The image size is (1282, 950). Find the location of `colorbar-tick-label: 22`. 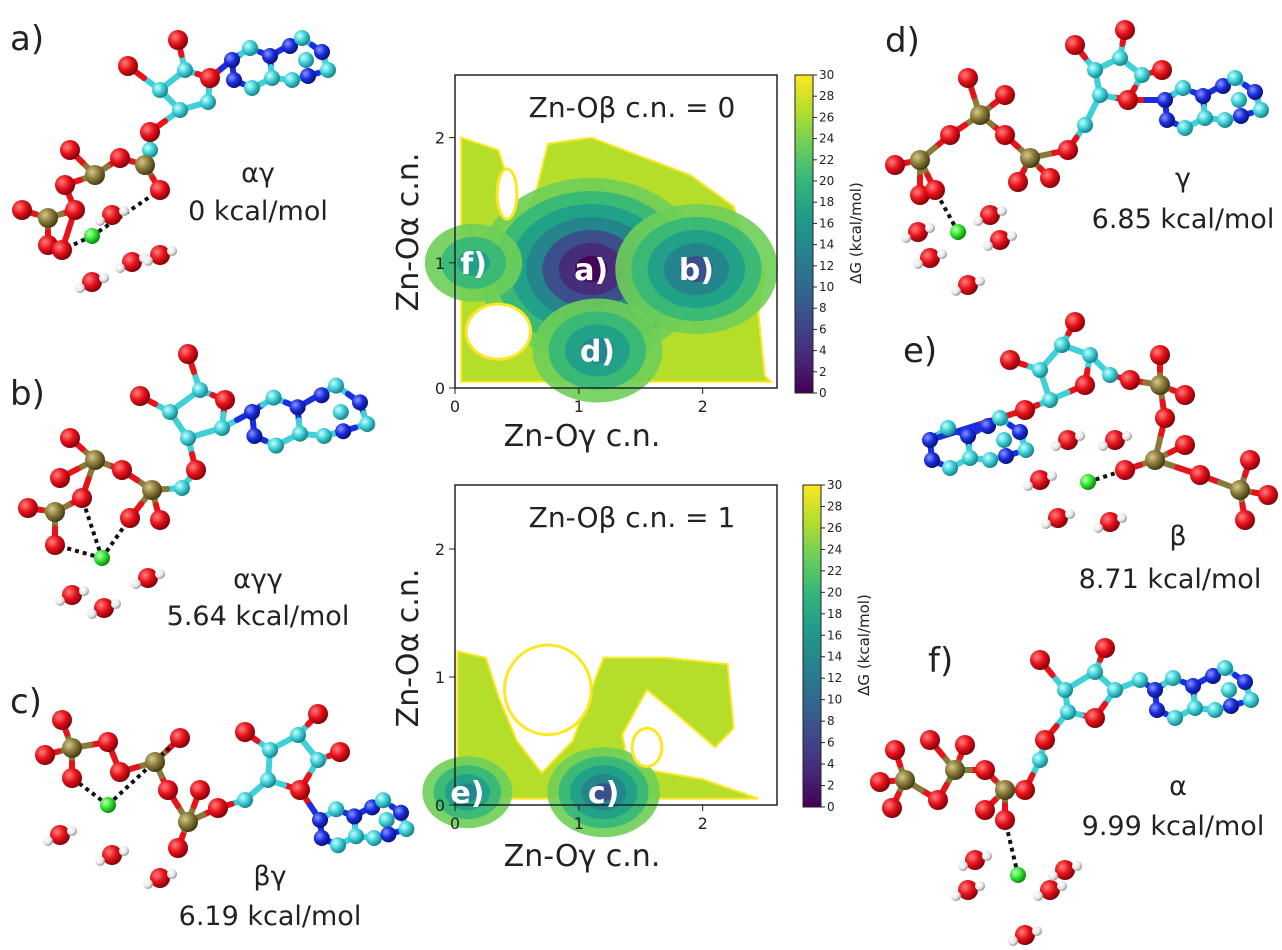

colorbar-tick-label: 22 is located at coordinates (826, 160).